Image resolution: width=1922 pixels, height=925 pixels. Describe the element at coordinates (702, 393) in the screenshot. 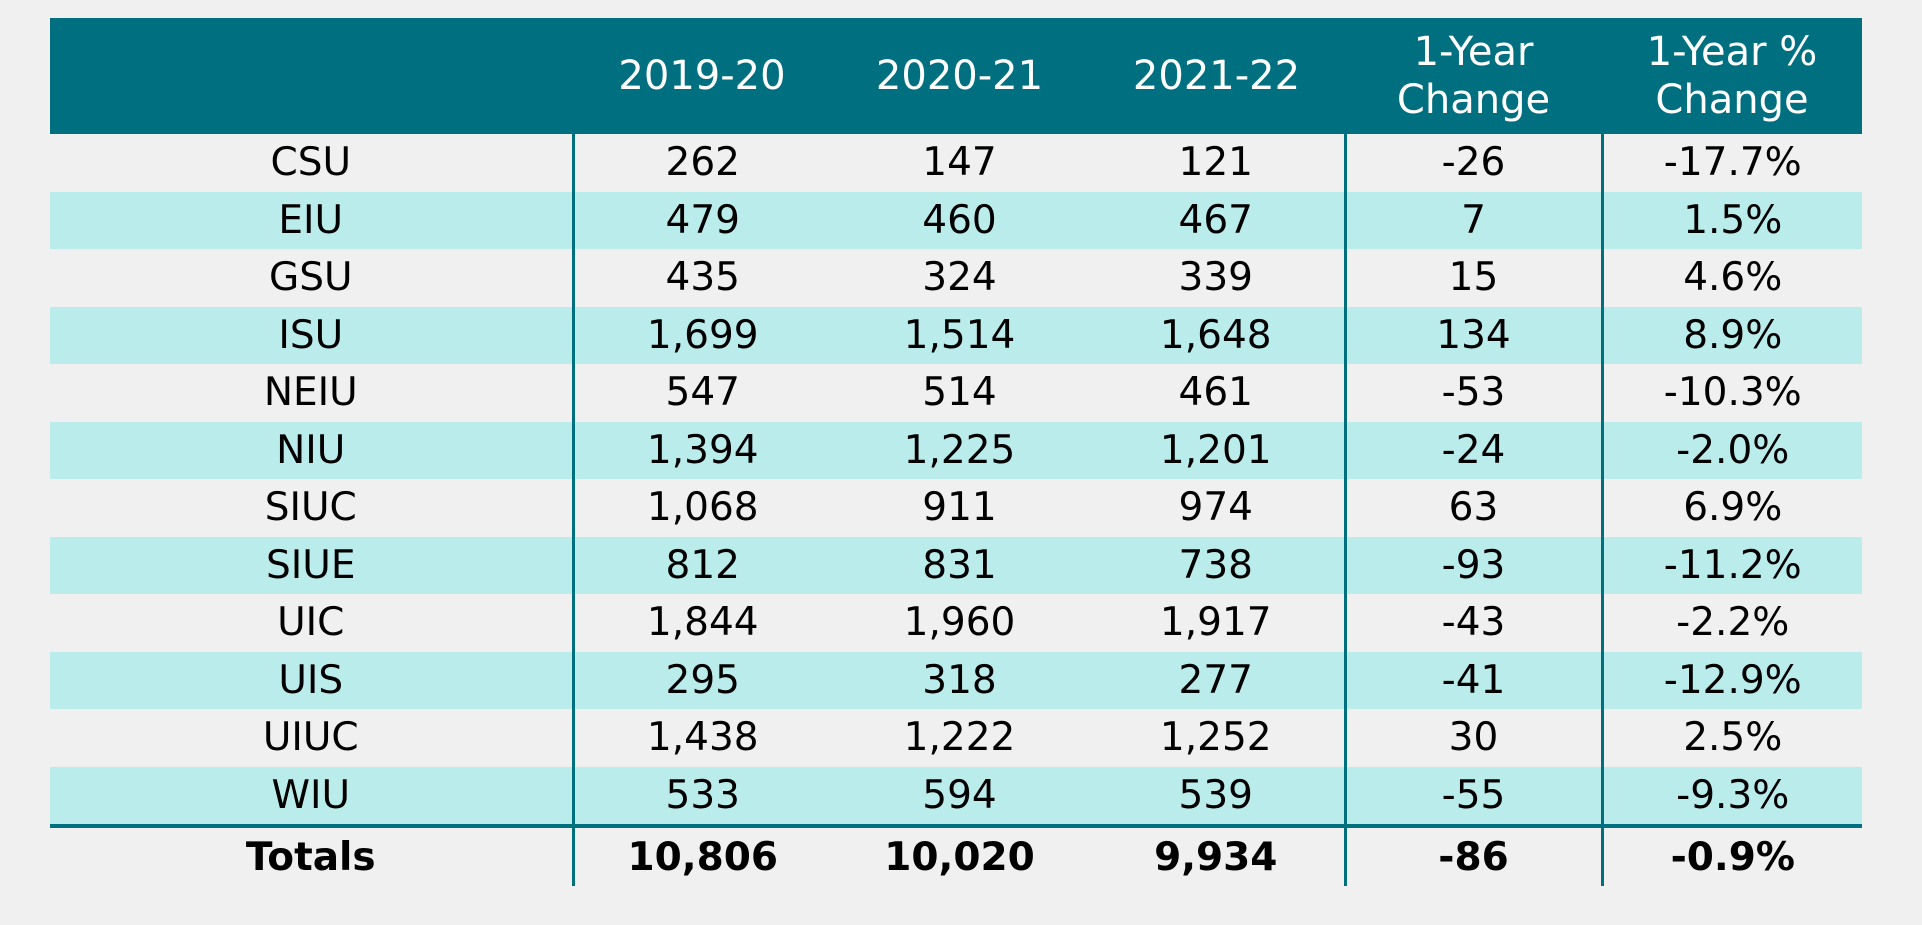

I see `cell-2019-20: 547` at that location.